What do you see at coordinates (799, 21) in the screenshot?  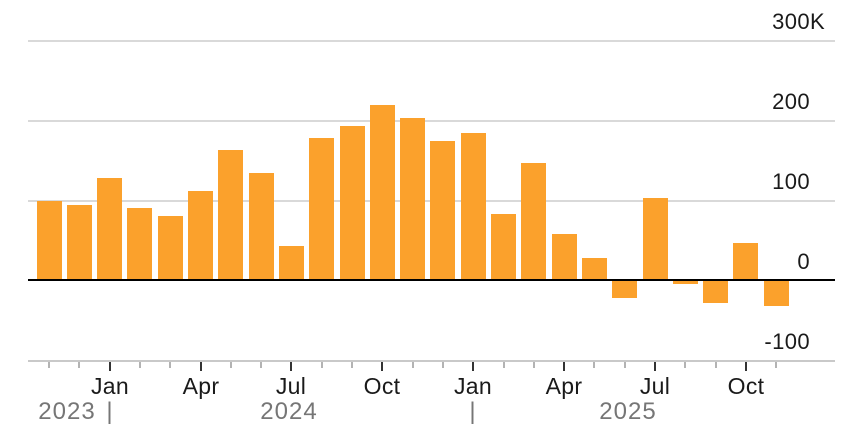 I see `y-axis-label: 300 K` at bounding box center [799, 21].